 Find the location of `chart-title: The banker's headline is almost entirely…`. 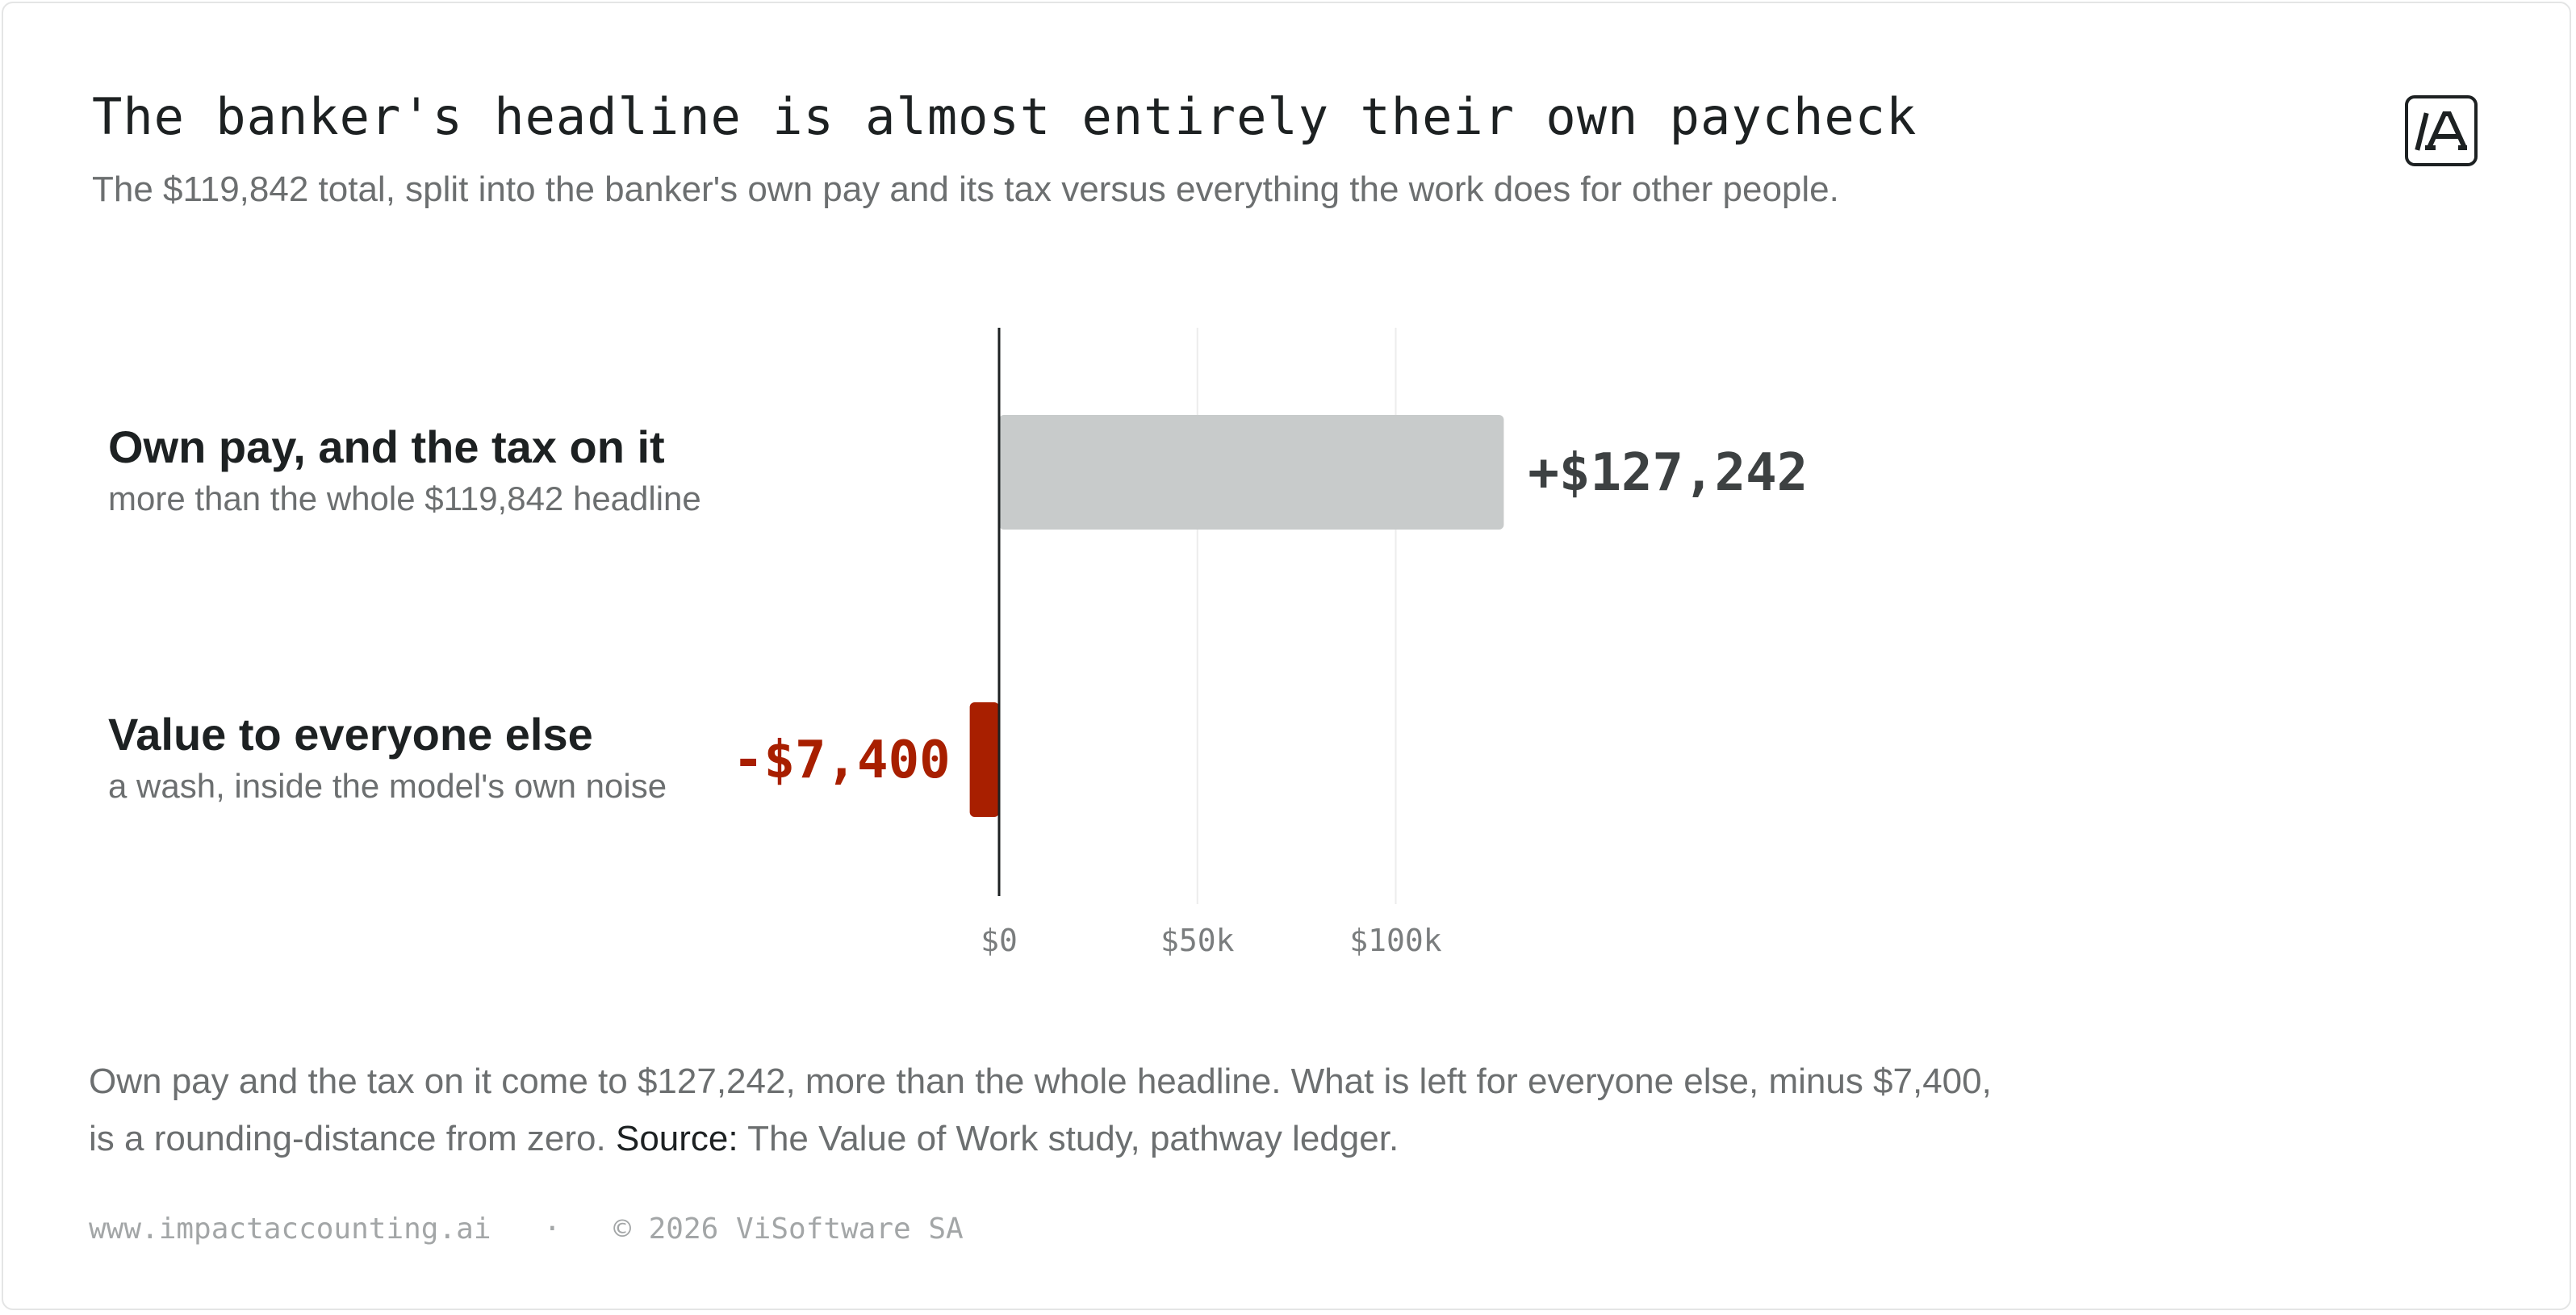

chart-title: The banker's headline is almost entirely… is located at coordinates (1004, 116).